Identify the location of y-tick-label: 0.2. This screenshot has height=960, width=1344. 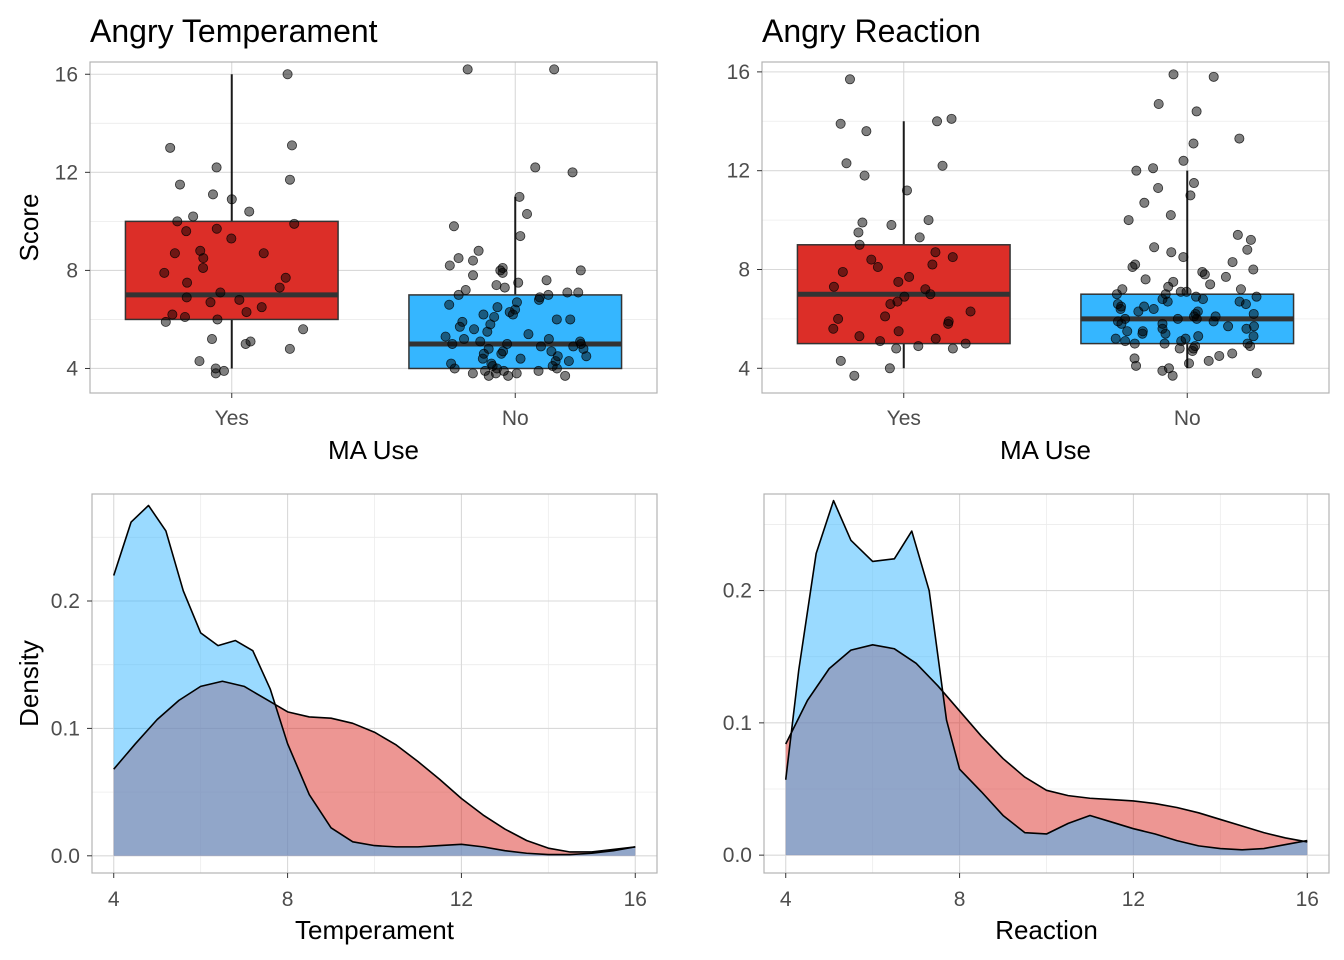
(65, 601).